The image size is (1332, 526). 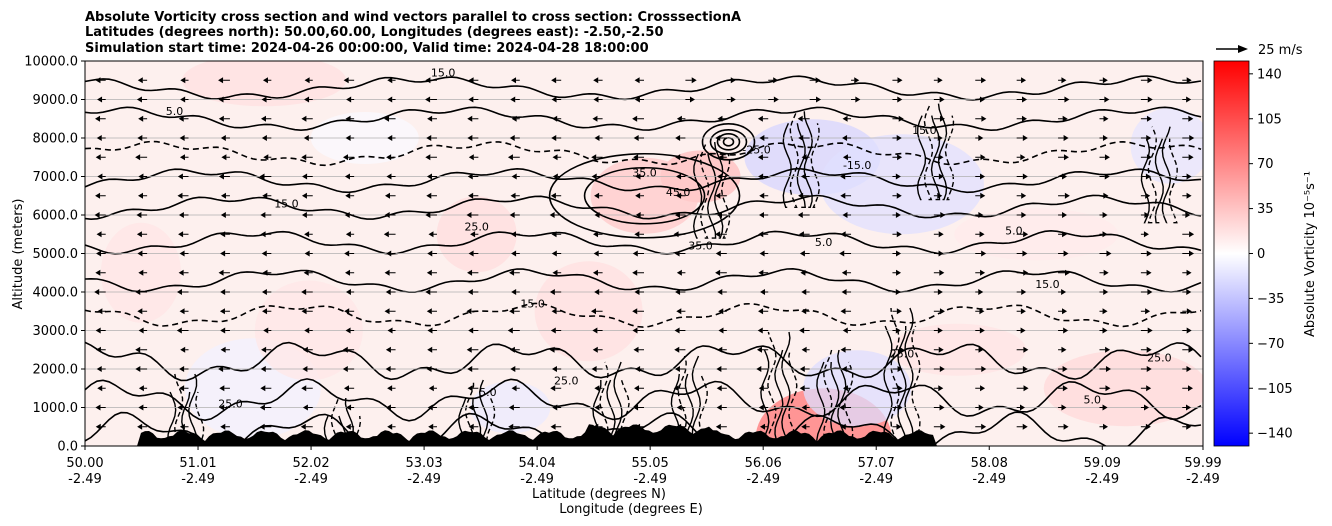 What do you see at coordinates (1271, 254) in the screenshot?
I see `colorbar-ticks: −140 −105 −70 −35 0 35 70 105 140` at bounding box center [1271, 254].